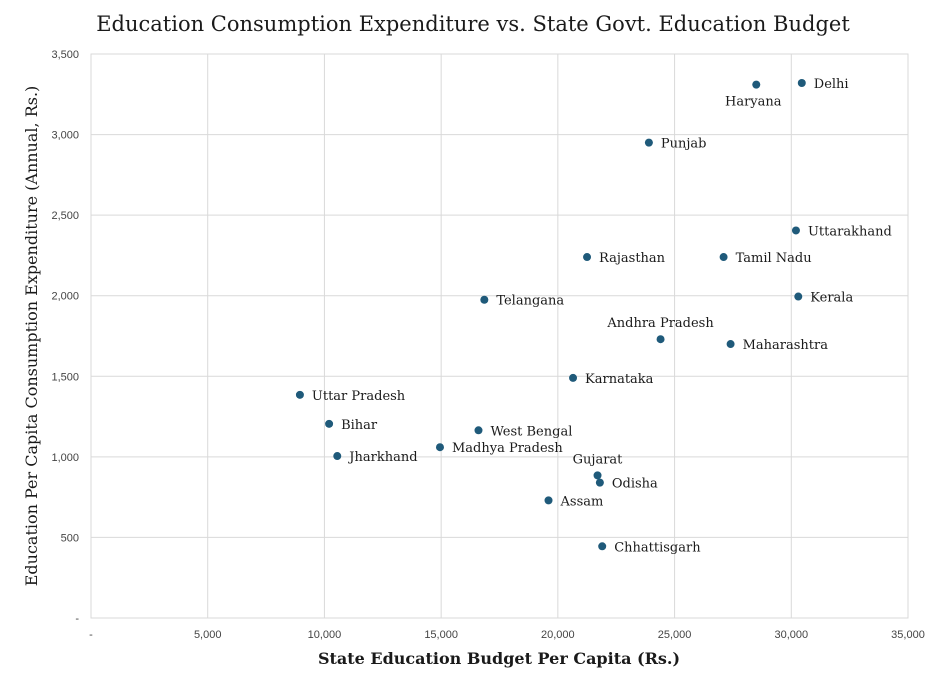 The height and width of the screenshot is (685, 945). I want to click on x-tick-label: 20,000, so click(558, 635).